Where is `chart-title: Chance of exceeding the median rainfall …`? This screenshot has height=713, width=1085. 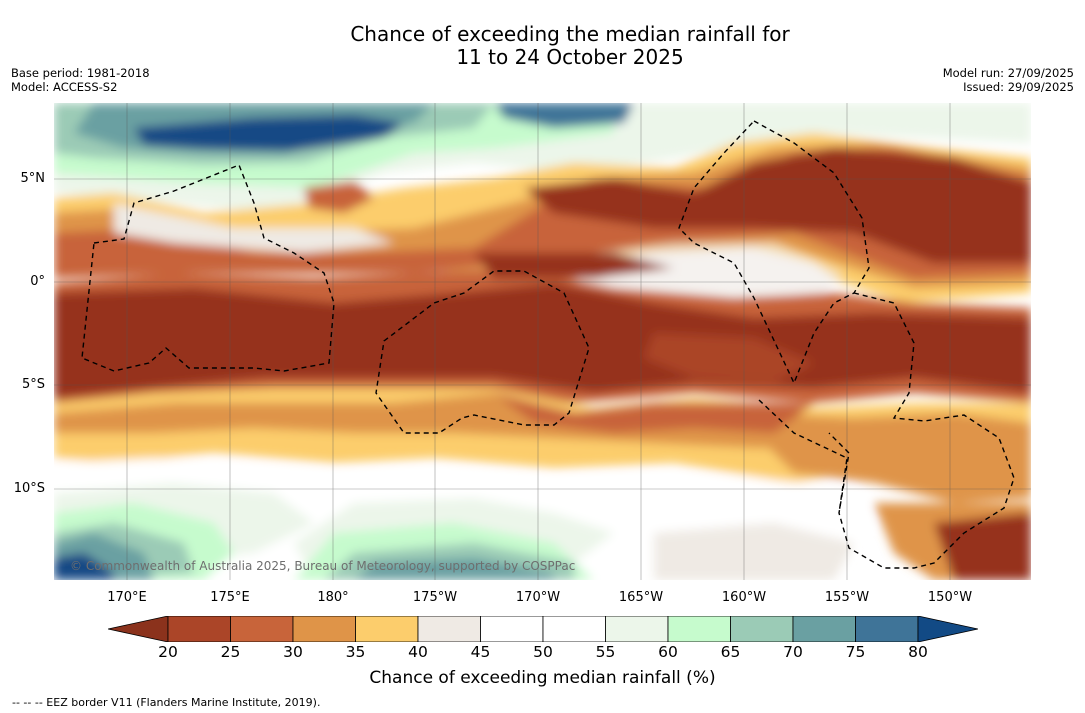
chart-title: Chance of exceeding the median rainfall … is located at coordinates (542, 46).